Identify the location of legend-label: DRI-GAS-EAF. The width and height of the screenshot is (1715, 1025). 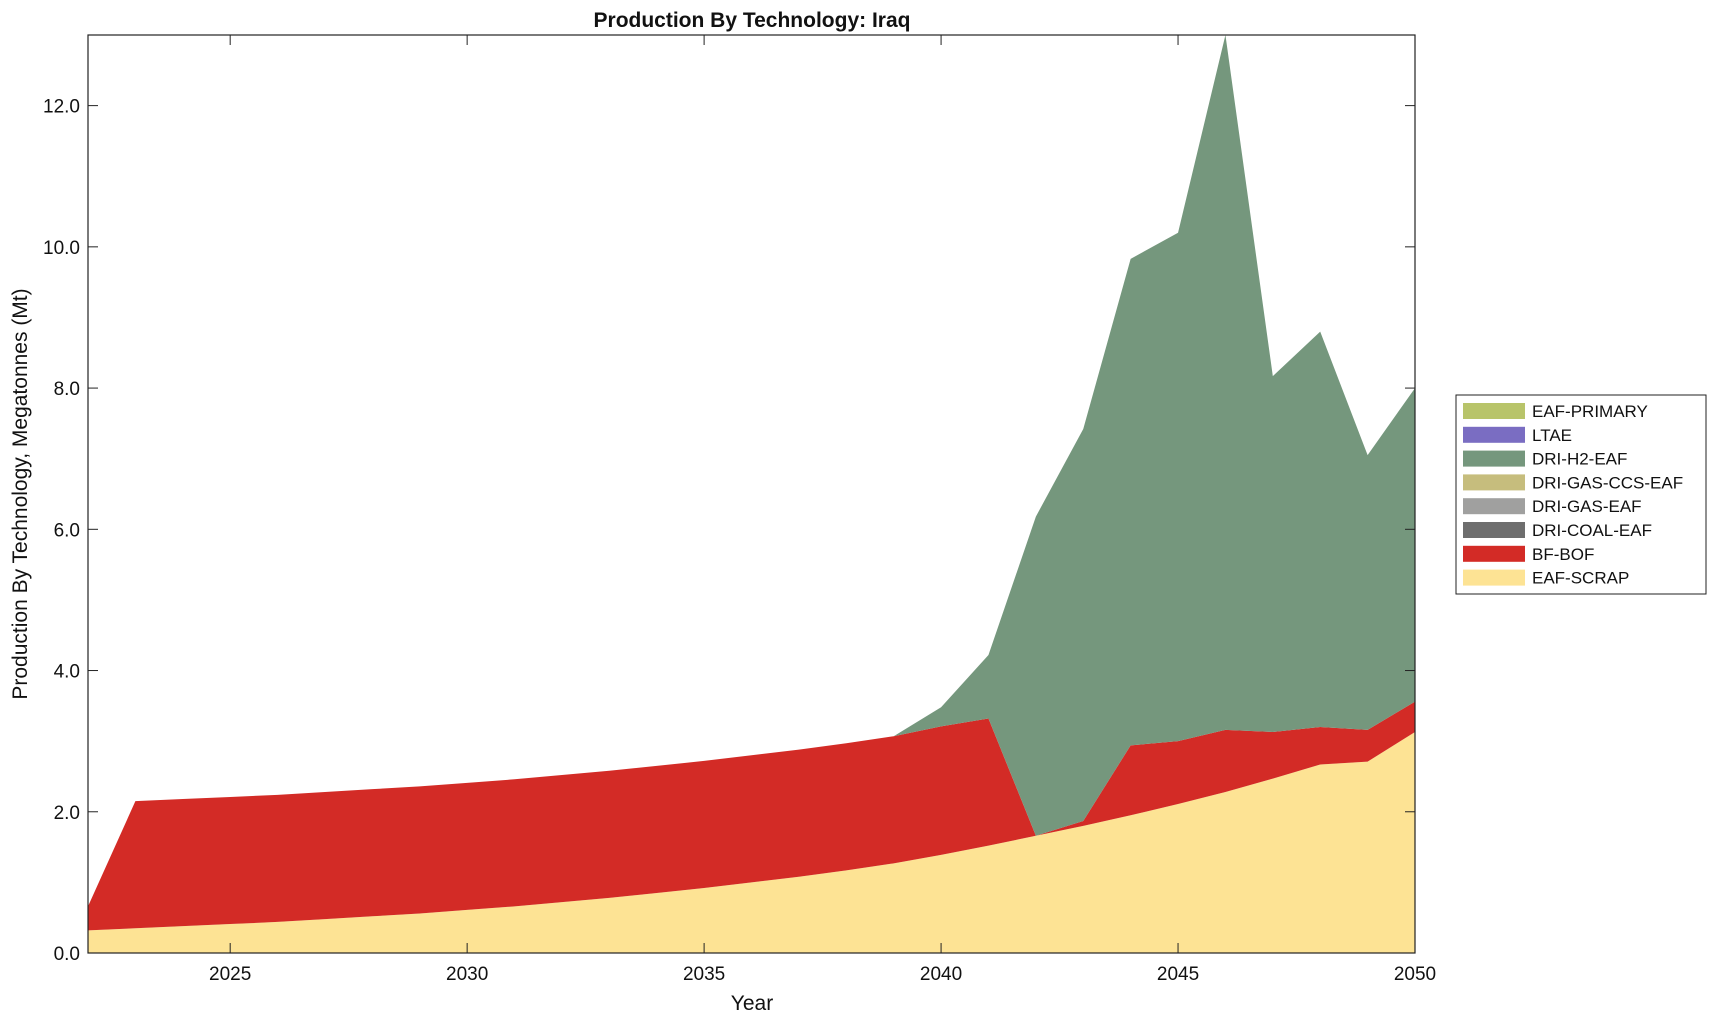
(1587, 506).